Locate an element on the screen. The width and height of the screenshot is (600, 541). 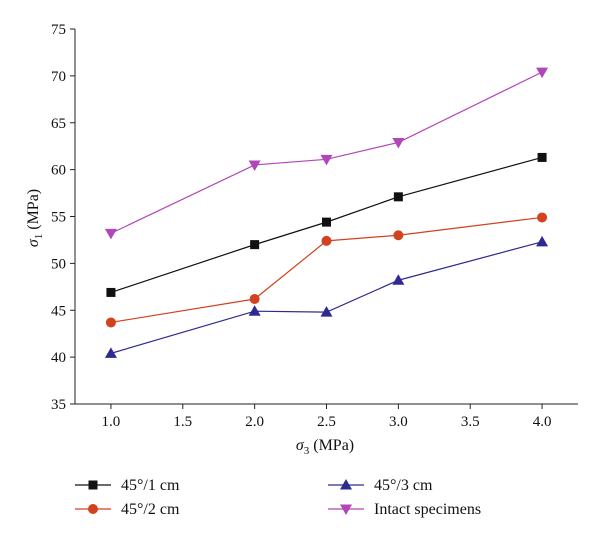
x-tick-label: 3.5 is located at coordinates (470, 422).